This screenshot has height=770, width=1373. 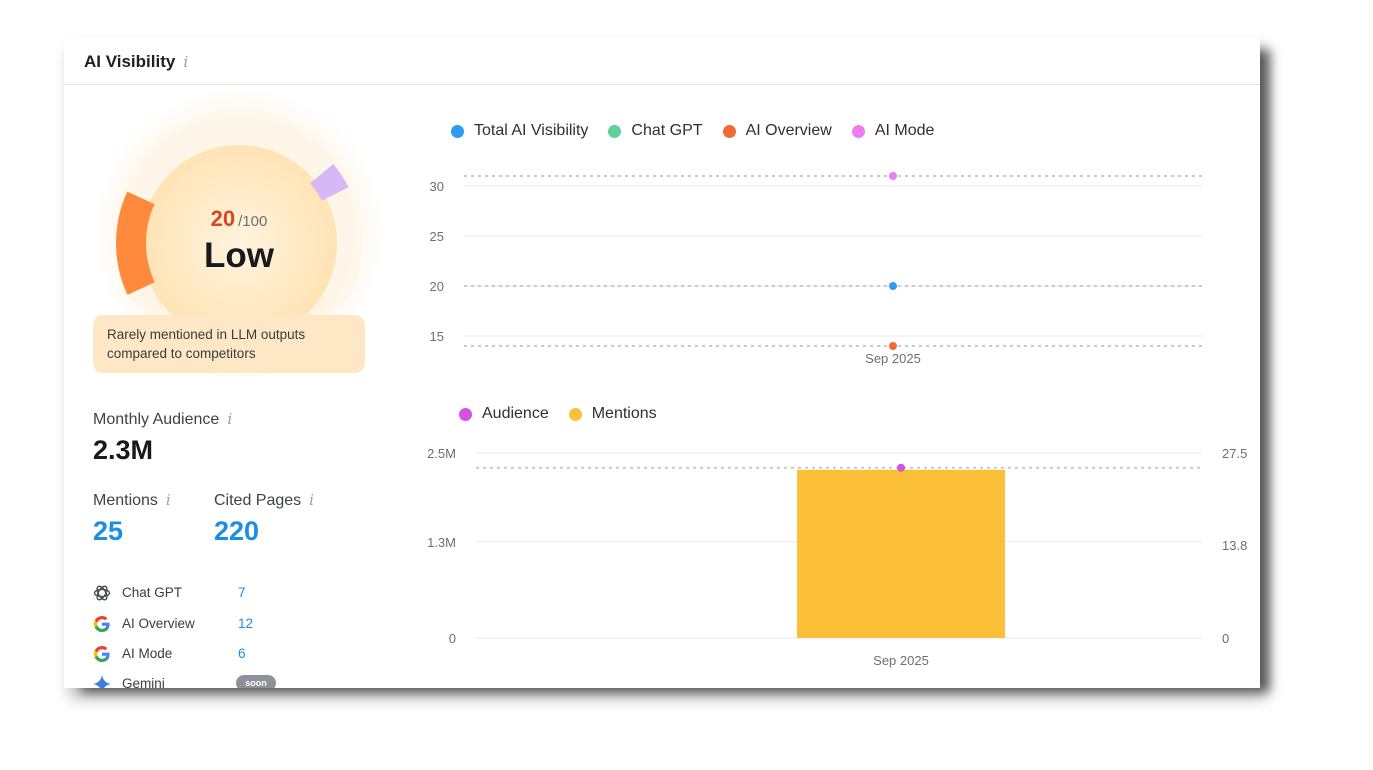 What do you see at coordinates (242, 592) in the screenshot?
I see `source-count: 7` at bounding box center [242, 592].